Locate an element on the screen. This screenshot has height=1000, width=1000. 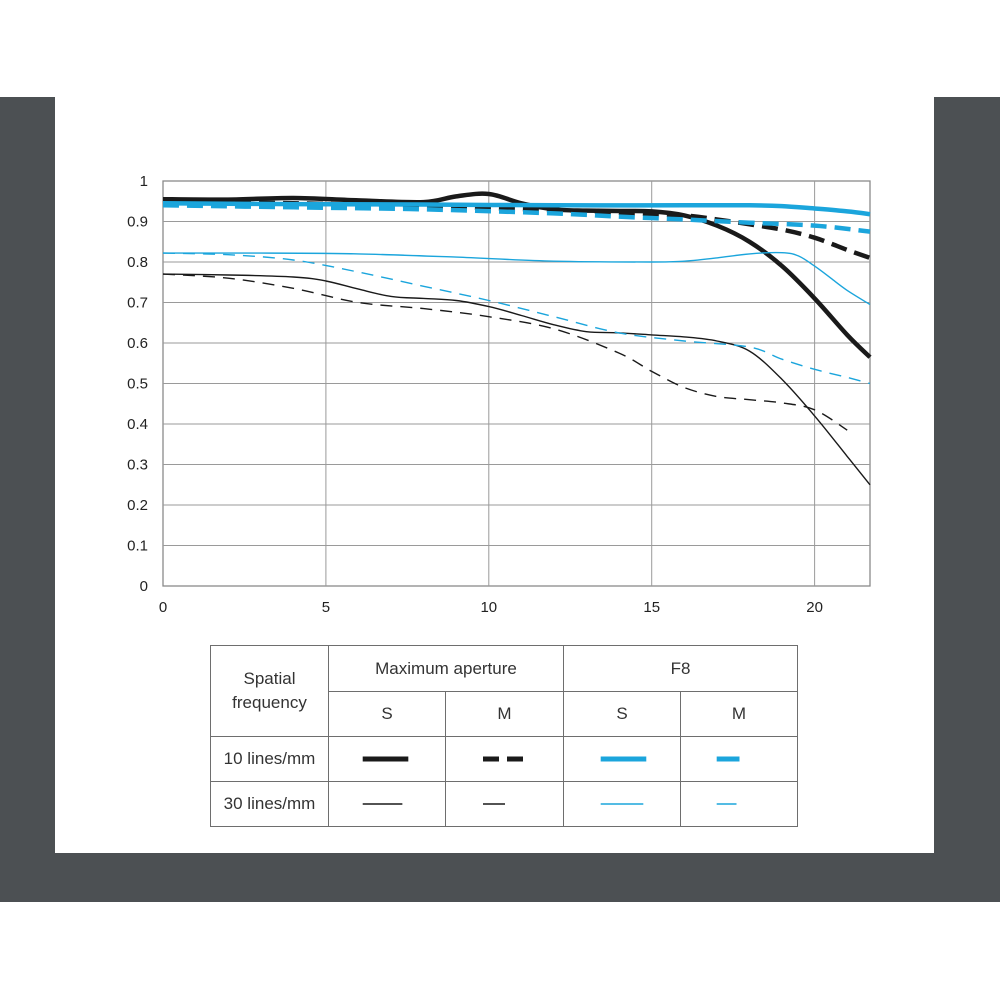
header-spatial-frequency: Spatial frequency is located at coordinates (269, 691).